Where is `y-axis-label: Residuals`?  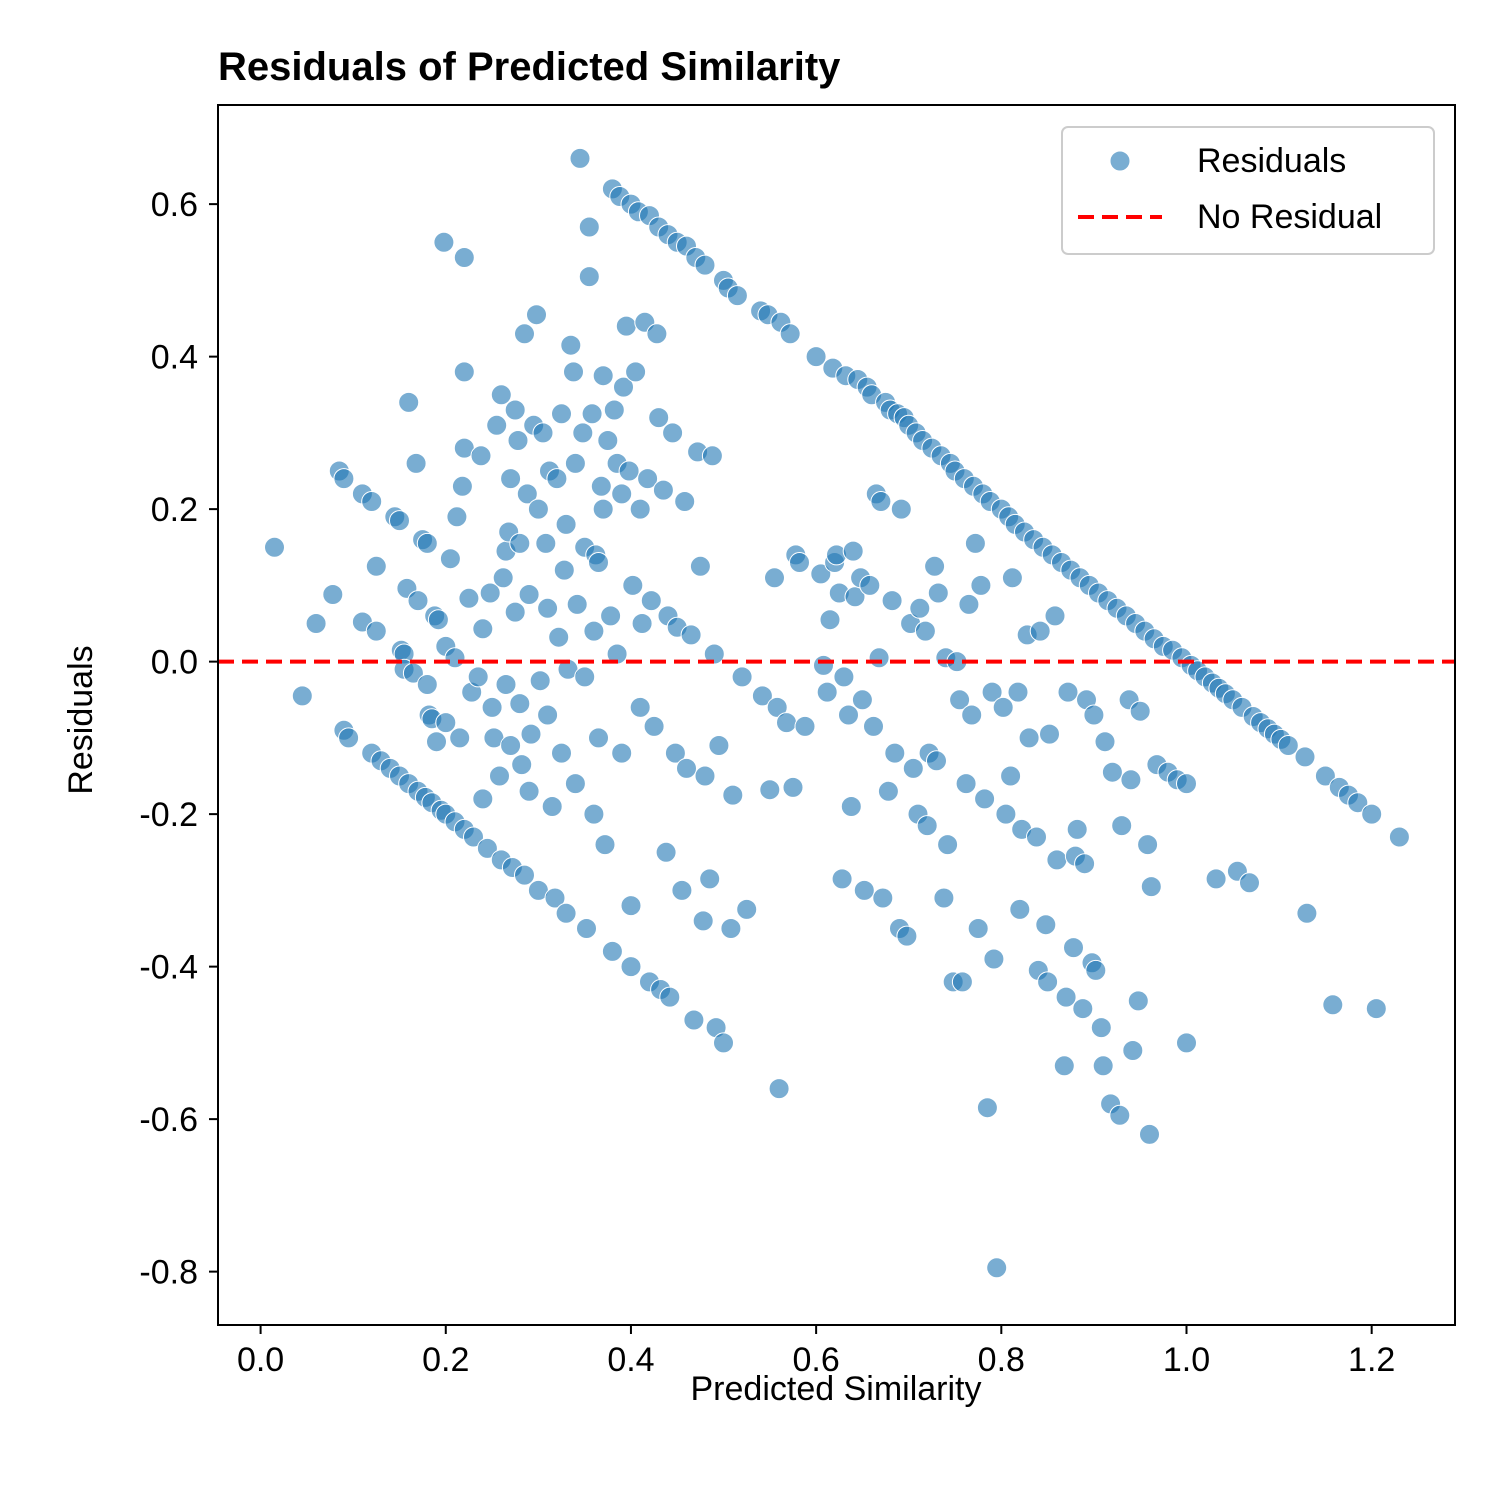
y-axis-label: Residuals is located at coordinates (81, 719).